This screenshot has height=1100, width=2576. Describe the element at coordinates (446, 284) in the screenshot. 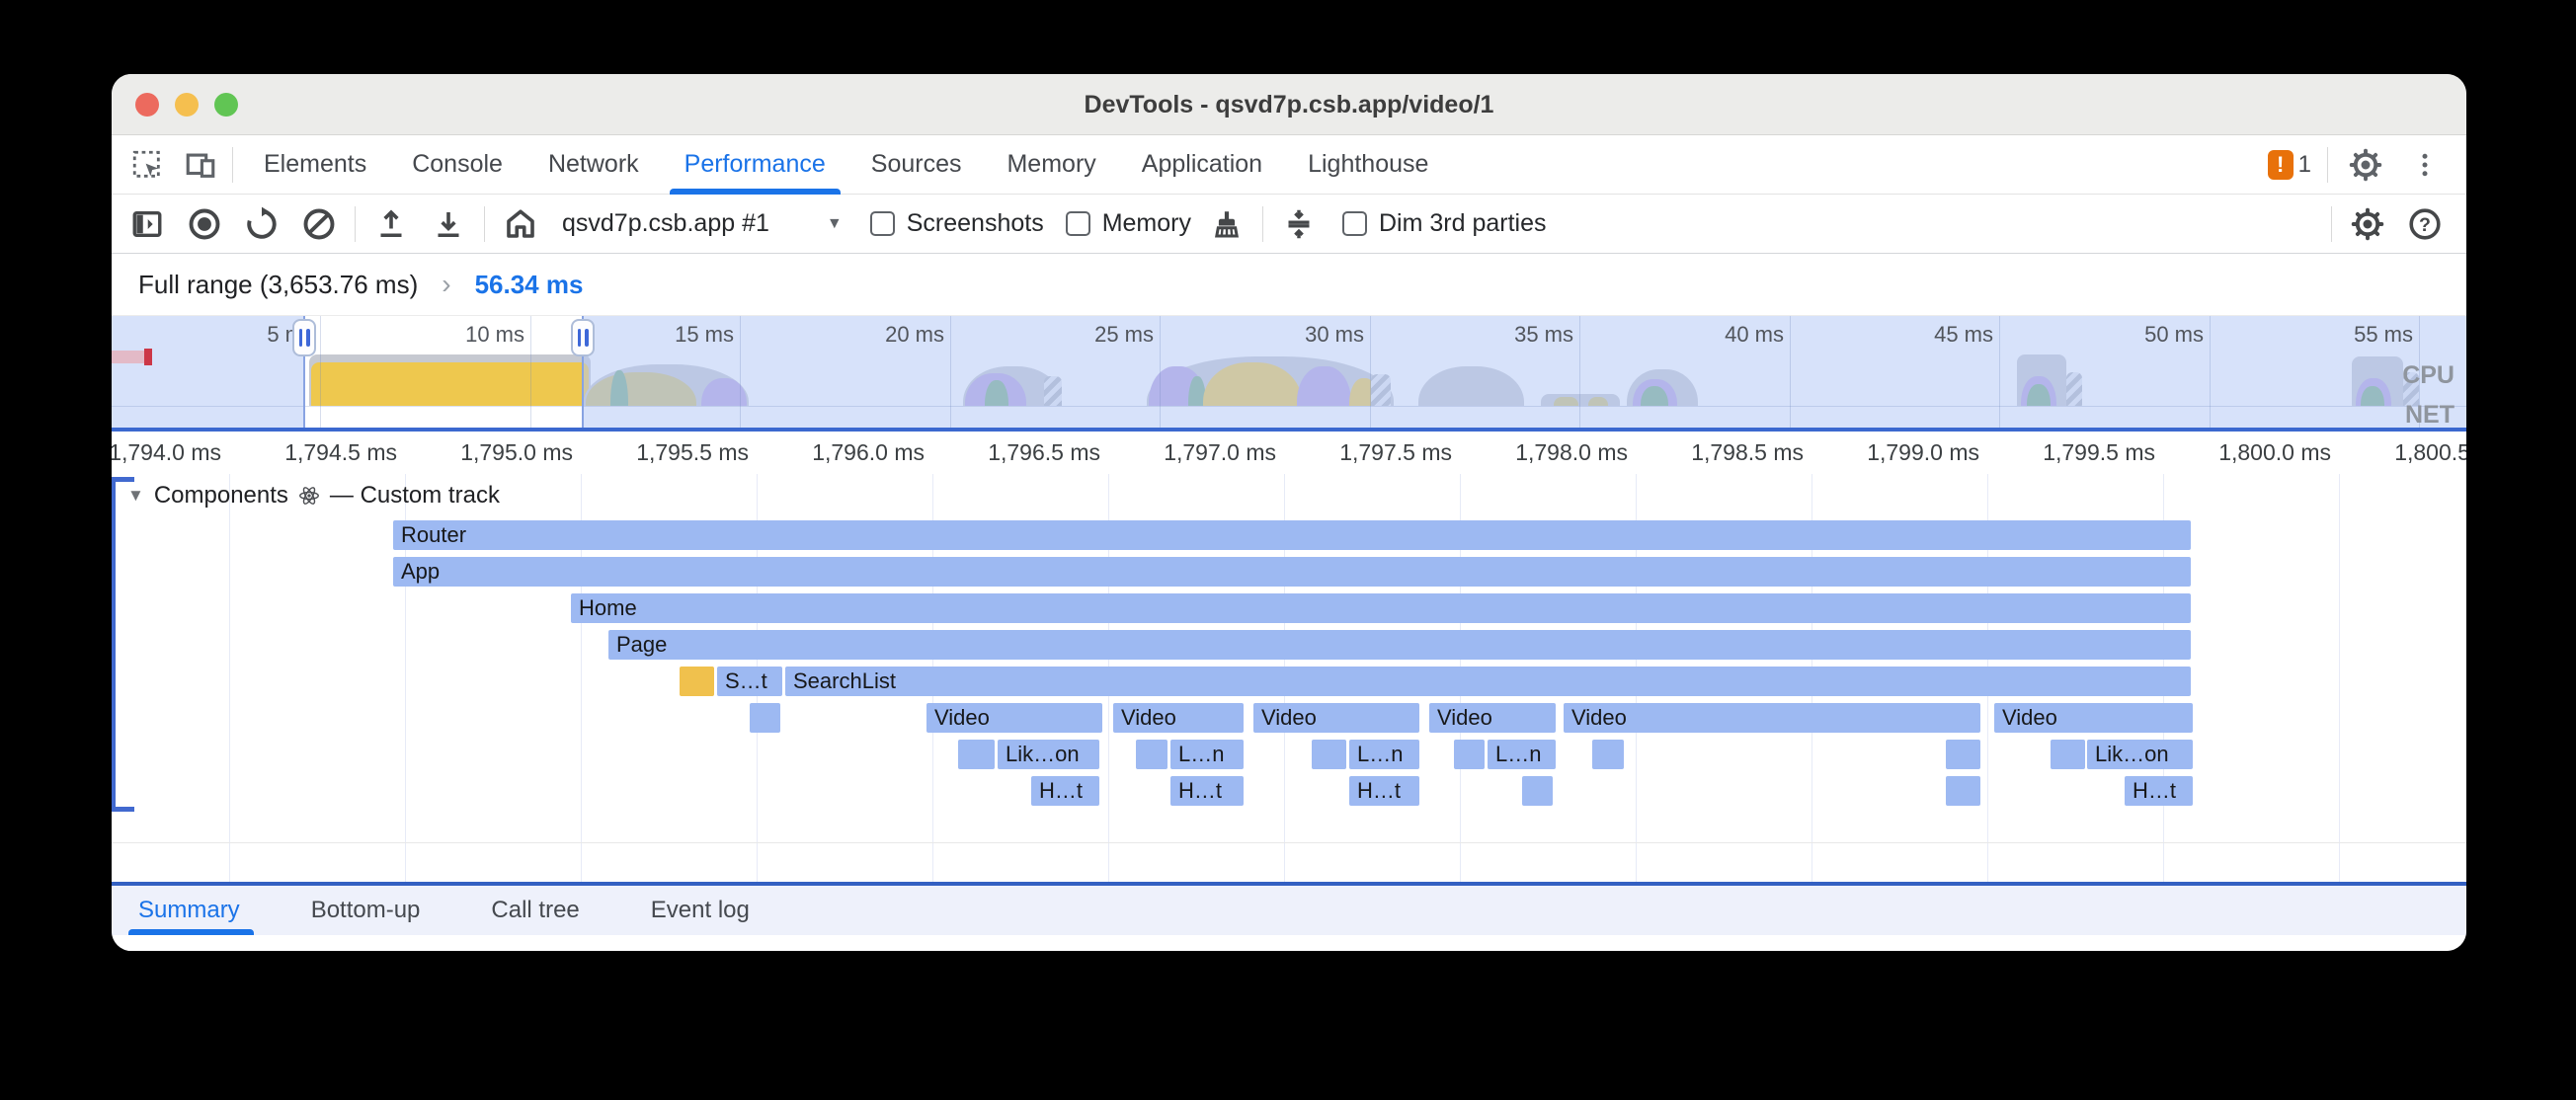

I see `chevron-right-icon: ›` at that location.